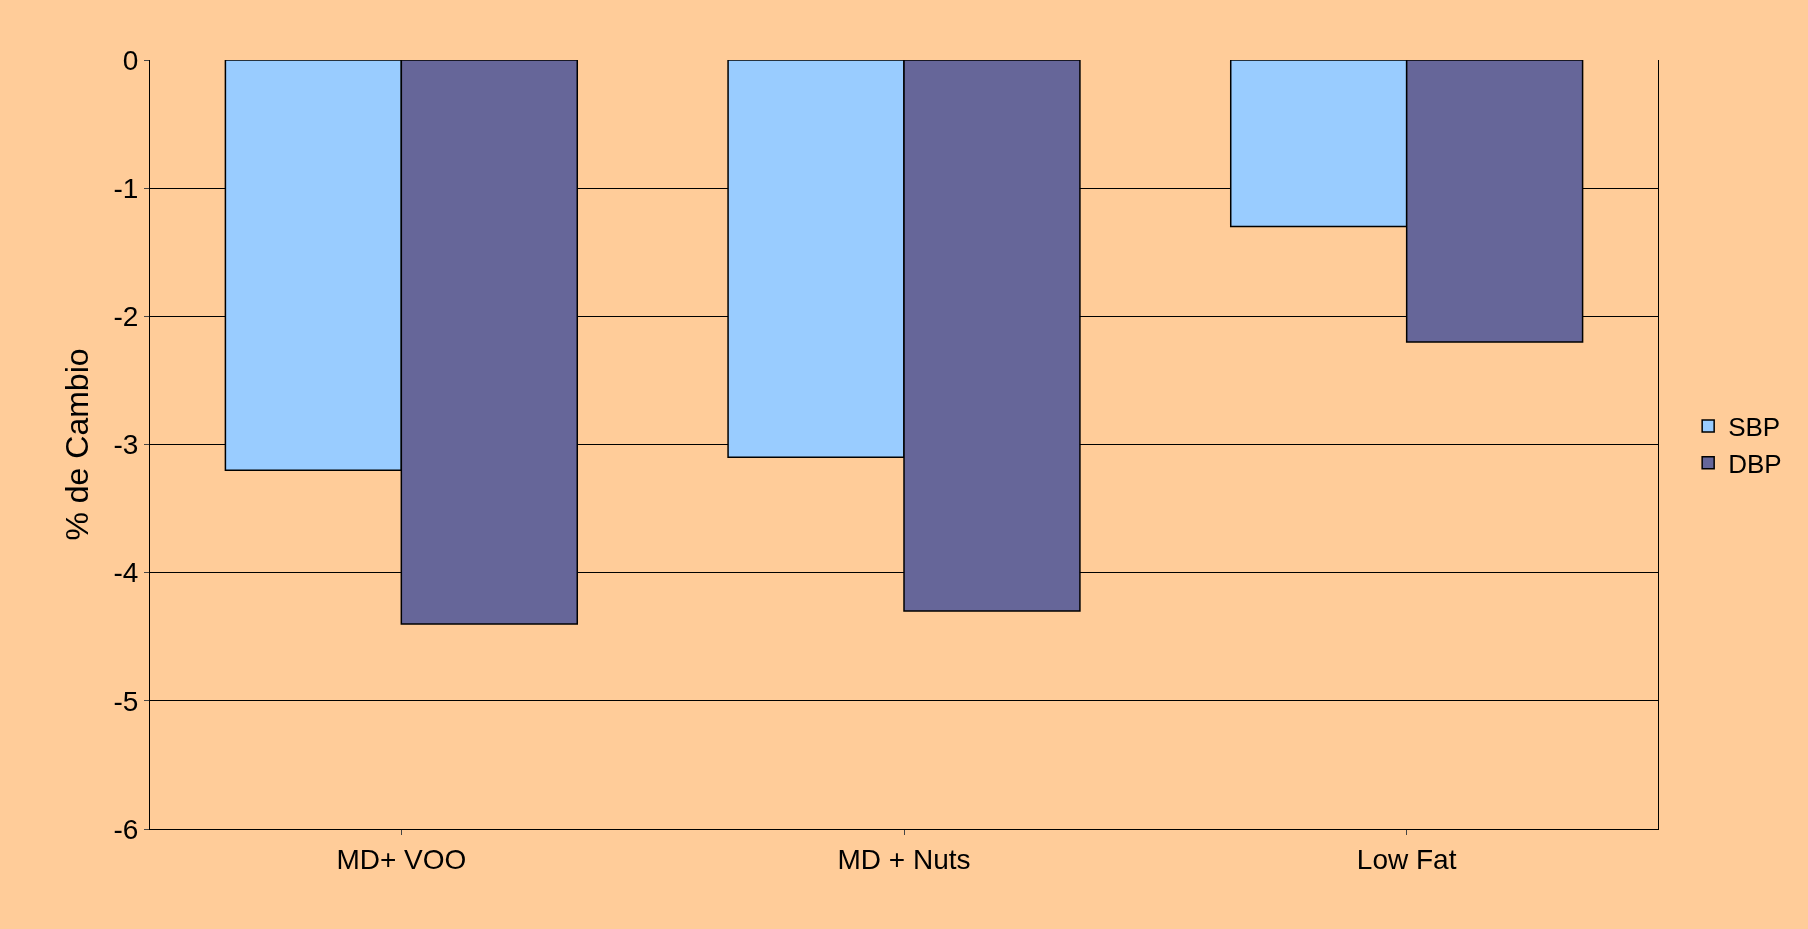 This screenshot has height=929, width=1808. I want to click on y-tick-label: -1, so click(126, 188).